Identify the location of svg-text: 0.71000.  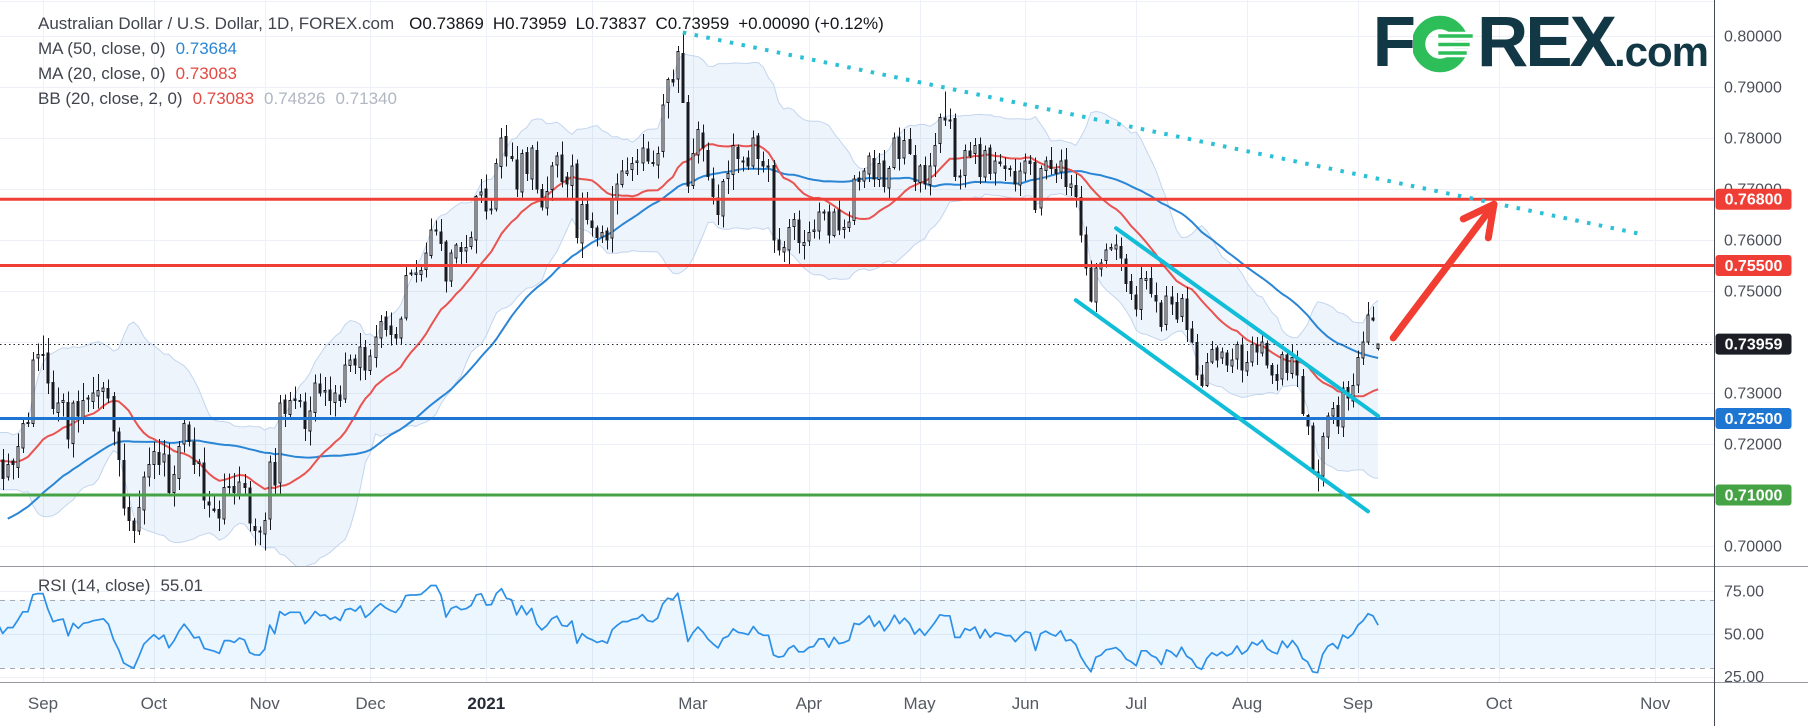
(1754, 496).